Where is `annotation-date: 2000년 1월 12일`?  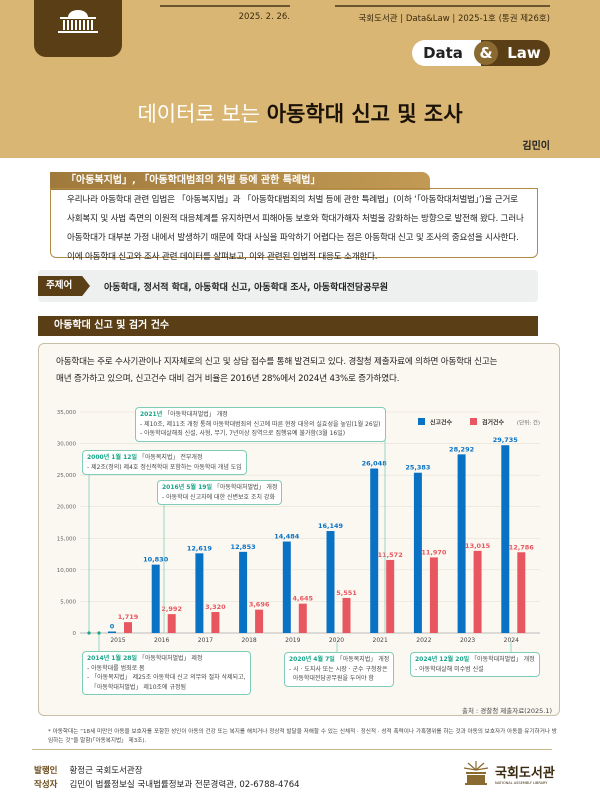 annotation-date: 2000년 1월 12일 is located at coordinates (112, 457).